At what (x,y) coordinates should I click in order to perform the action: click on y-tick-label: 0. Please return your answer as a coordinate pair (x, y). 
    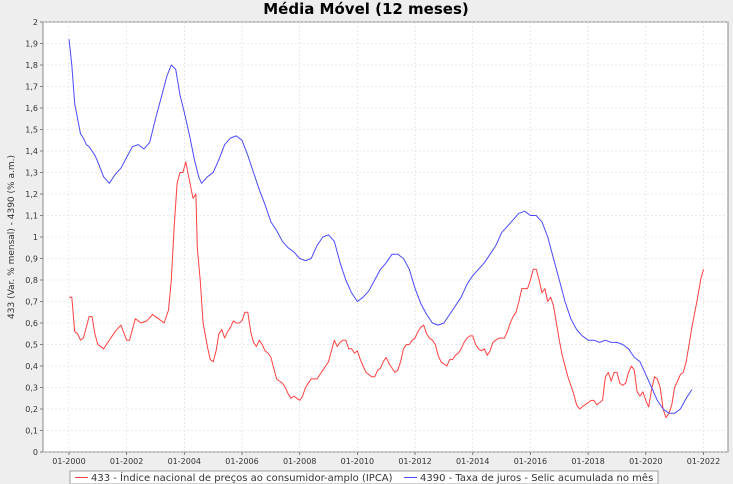
    Looking at the image, I should click on (35, 452).